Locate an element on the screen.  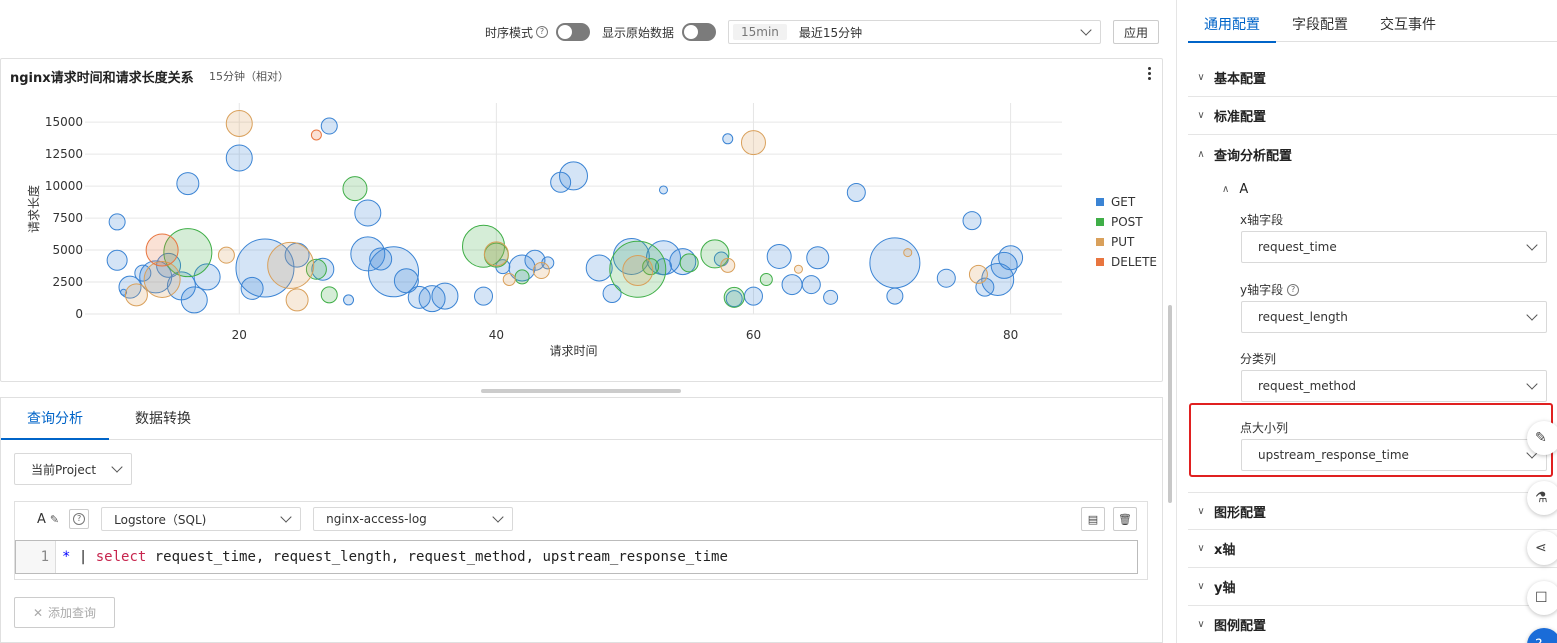
logstore-type-select: Logstore（SQL) is located at coordinates (201, 519).